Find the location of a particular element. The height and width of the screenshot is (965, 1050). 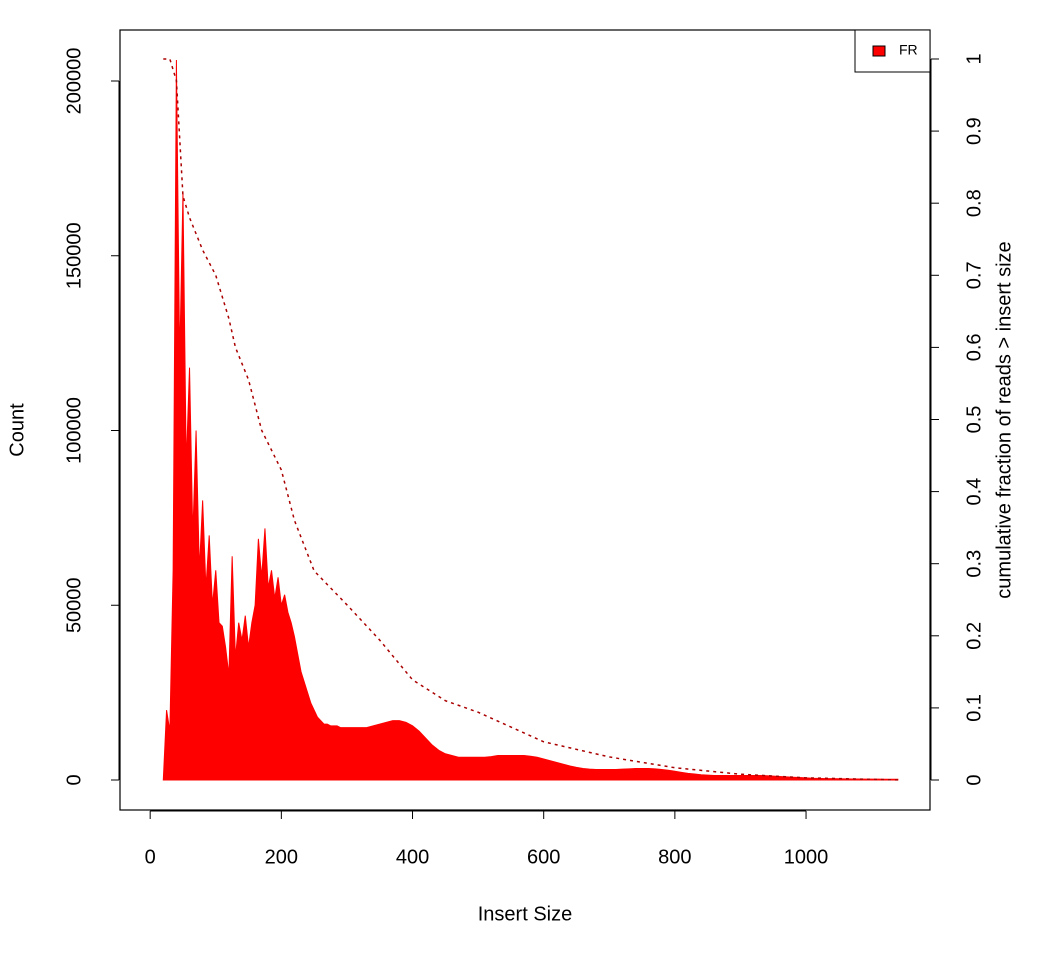

x-tick-label: 400 is located at coordinates (412, 857).